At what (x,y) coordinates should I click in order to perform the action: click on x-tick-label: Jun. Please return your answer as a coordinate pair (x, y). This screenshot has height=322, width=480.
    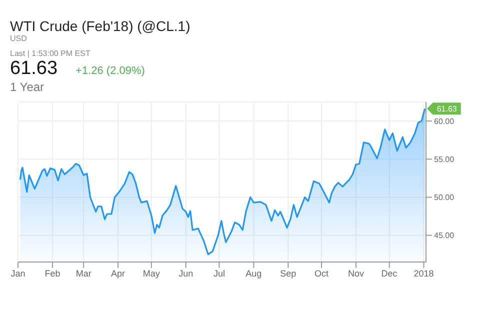
    Looking at the image, I should click on (186, 273).